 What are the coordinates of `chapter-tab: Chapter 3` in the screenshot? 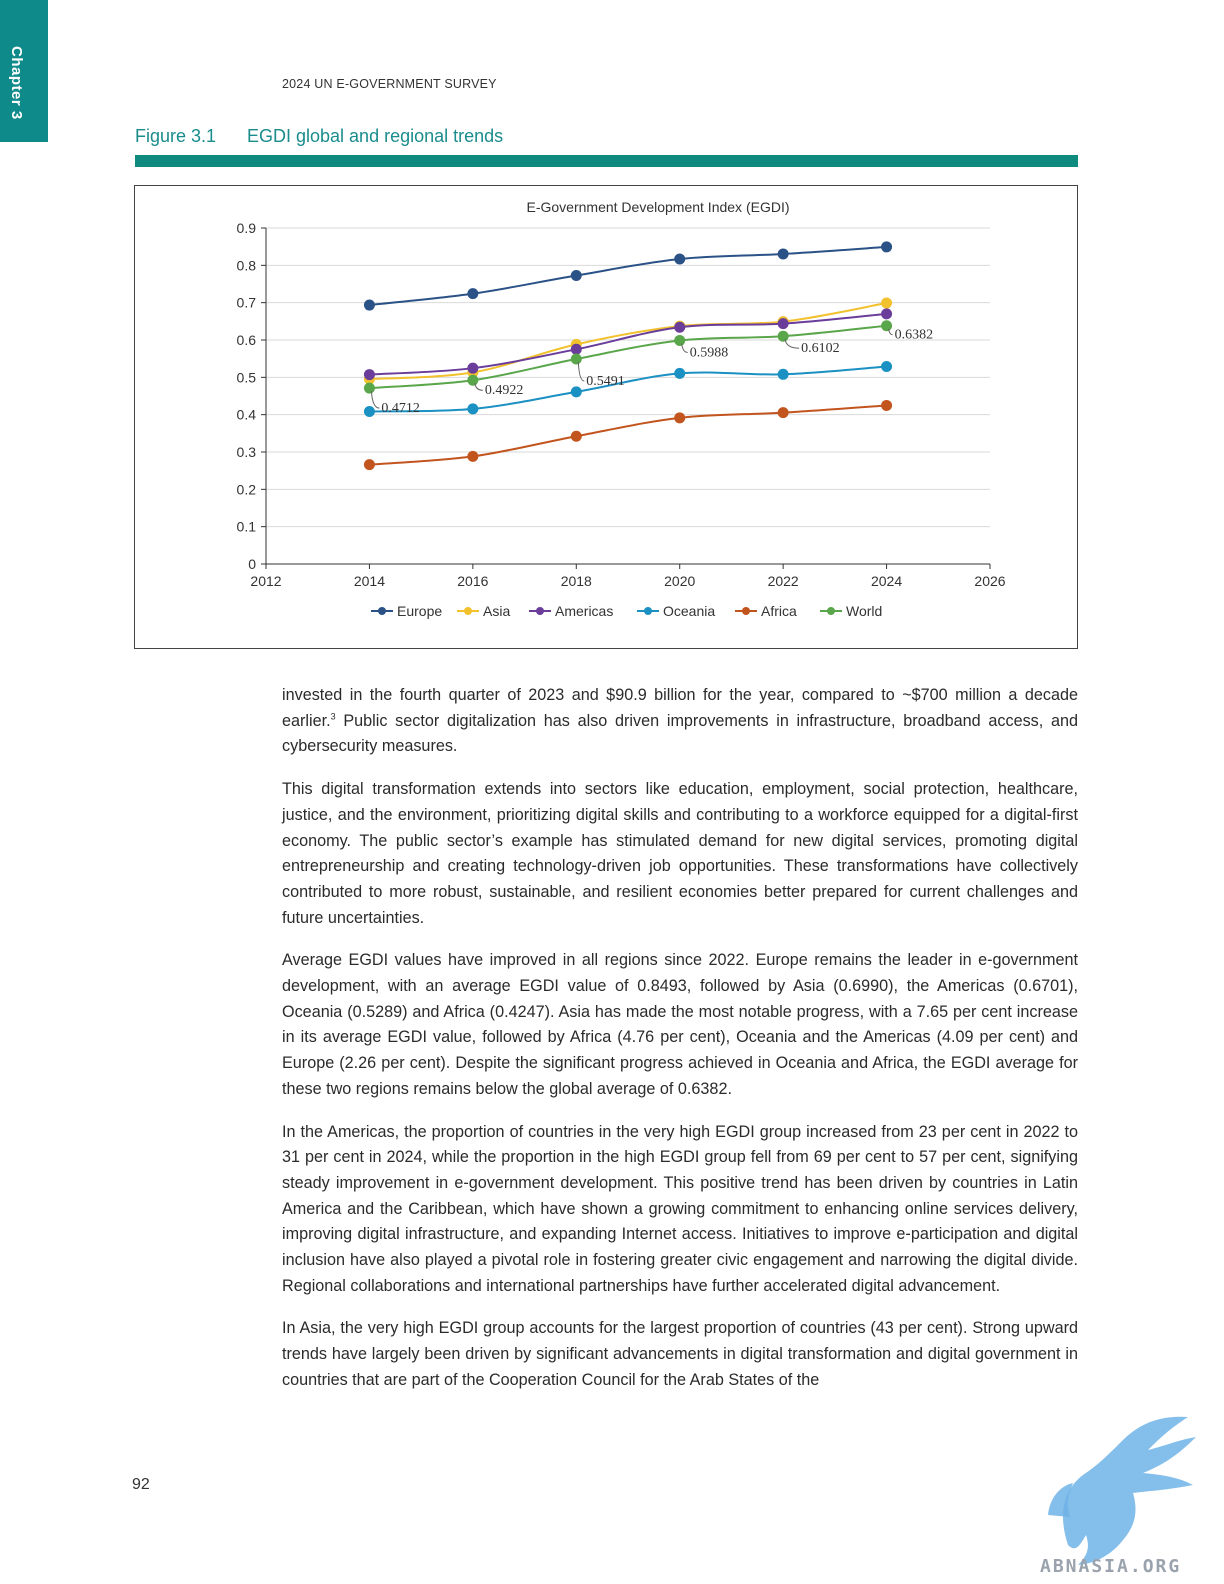 It's located at (24, 71).